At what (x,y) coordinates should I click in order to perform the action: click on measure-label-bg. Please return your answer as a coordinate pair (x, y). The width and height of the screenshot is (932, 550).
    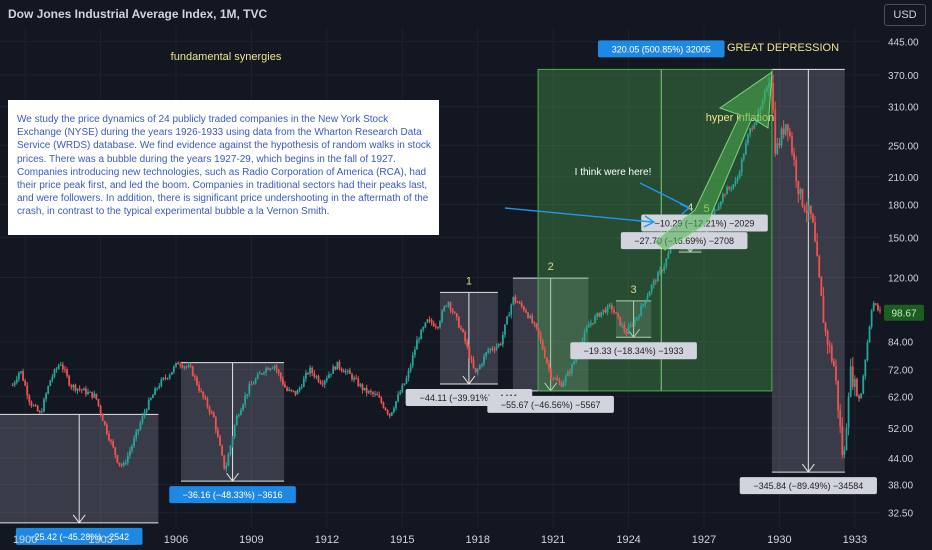
    Looking at the image, I should click on (232, 495).